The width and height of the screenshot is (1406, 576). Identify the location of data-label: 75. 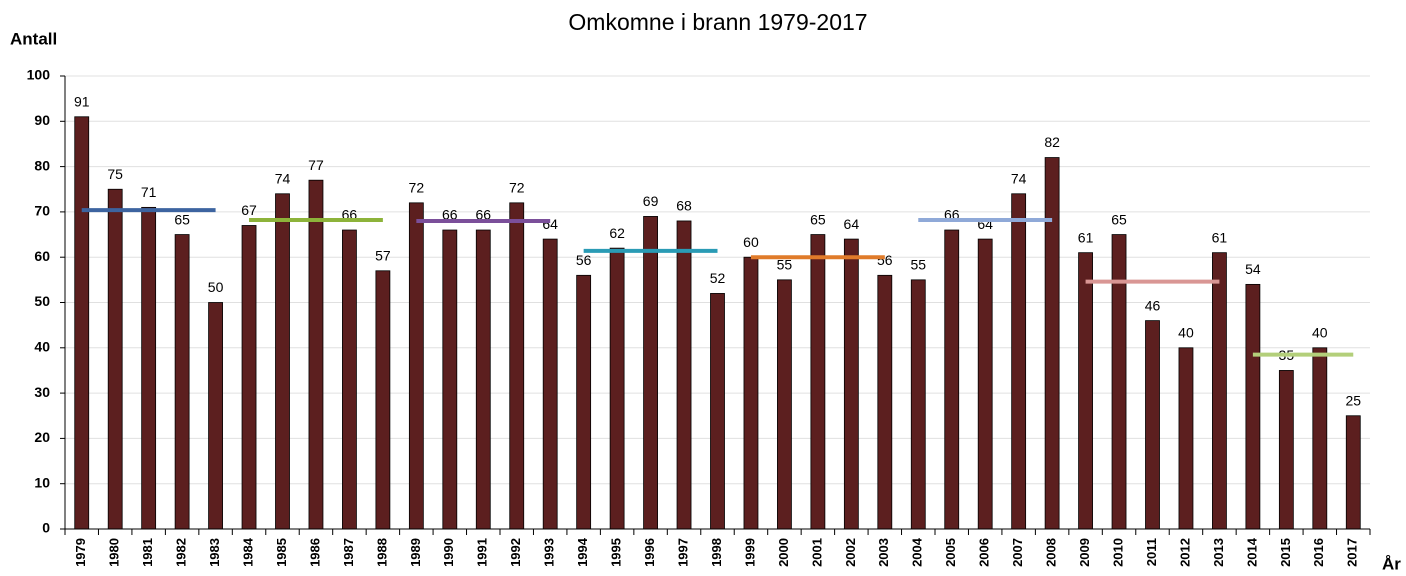
(115, 174).